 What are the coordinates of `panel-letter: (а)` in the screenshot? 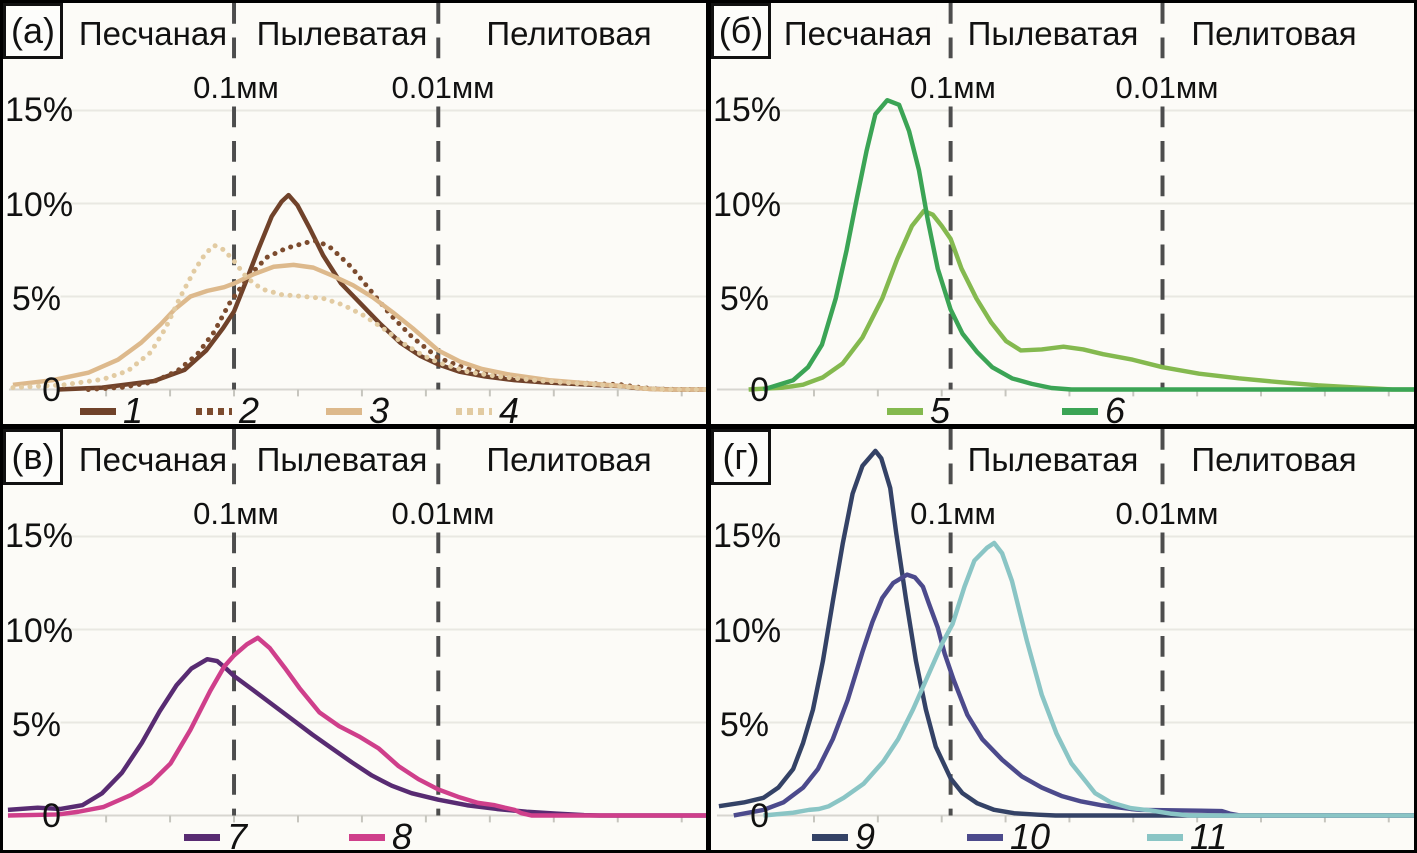 It's located at (33, 30).